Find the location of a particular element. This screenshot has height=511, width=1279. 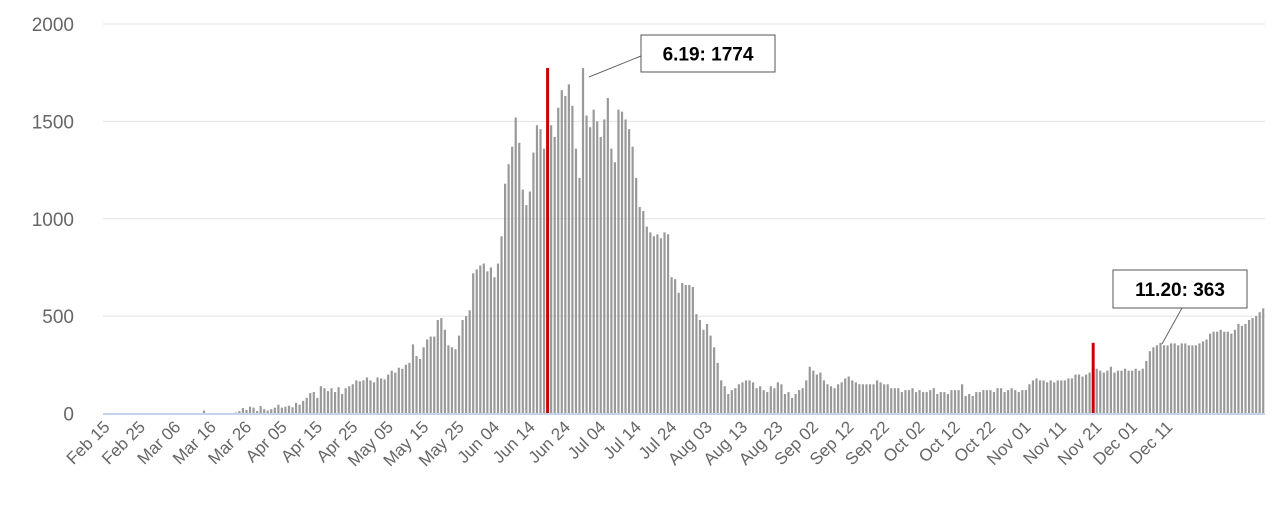

y-axis-tick-labels: 0 500 1000 1500 2000 is located at coordinates (53, 220).